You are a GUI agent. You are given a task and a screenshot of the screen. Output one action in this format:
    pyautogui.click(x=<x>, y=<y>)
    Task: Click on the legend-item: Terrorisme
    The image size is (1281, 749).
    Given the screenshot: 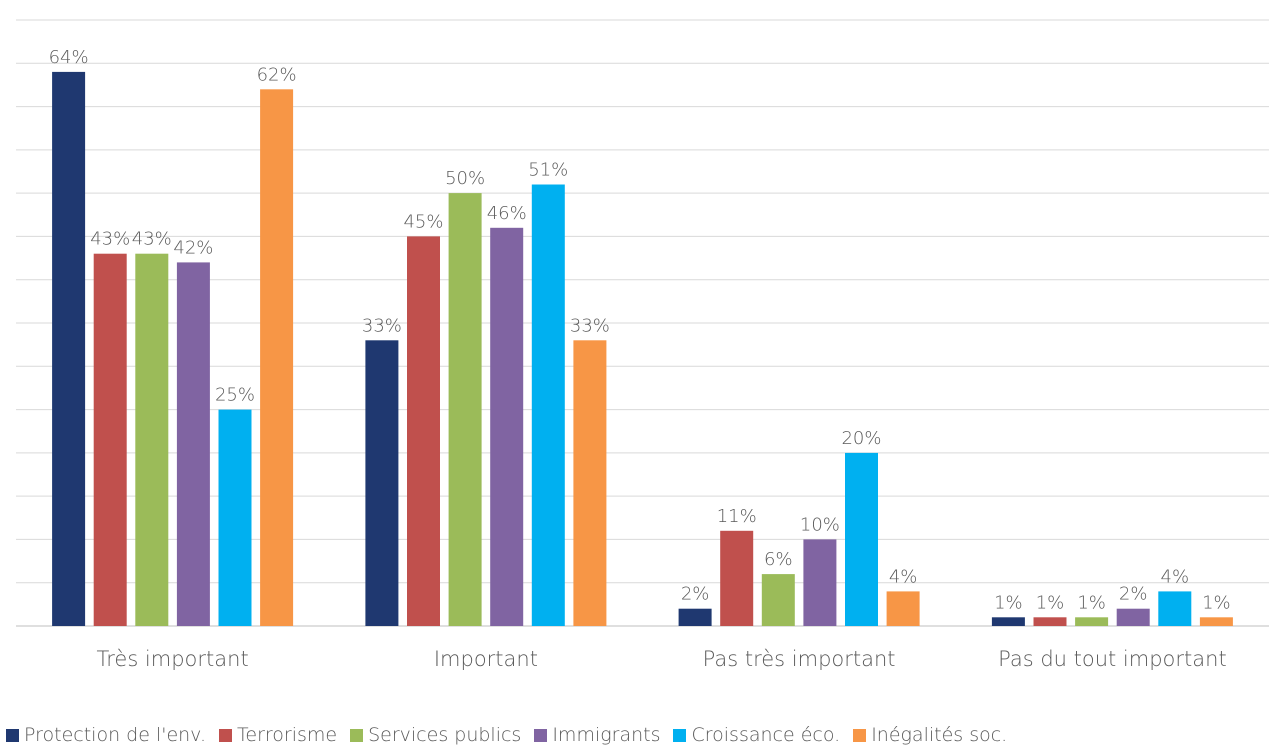 What is the action you would take?
    pyautogui.click(x=278, y=735)
    